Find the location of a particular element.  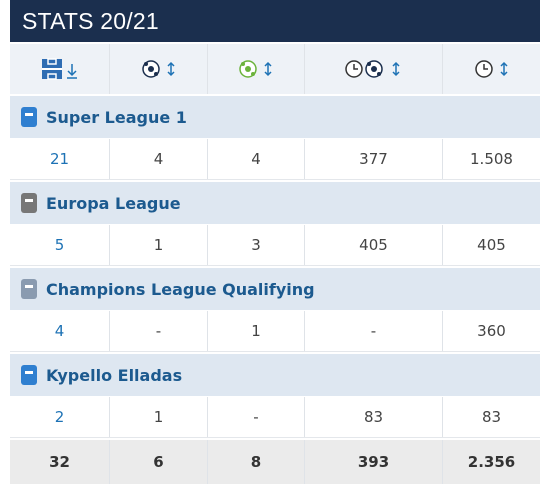

stat-cell: 2 is located at coordinates (60, 417).